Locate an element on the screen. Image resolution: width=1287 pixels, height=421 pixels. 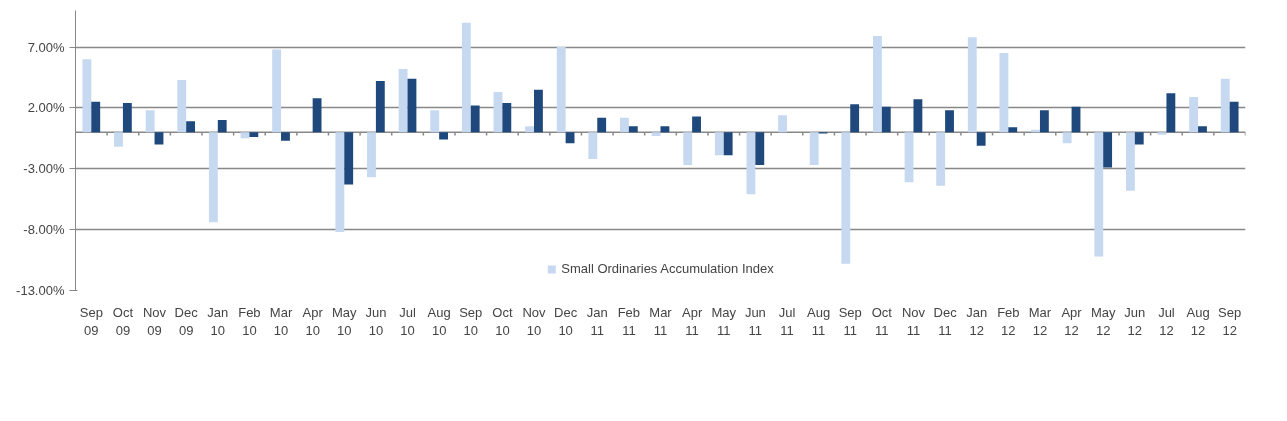
x-tick-label: May 11 is located at coordinates (724, 321).